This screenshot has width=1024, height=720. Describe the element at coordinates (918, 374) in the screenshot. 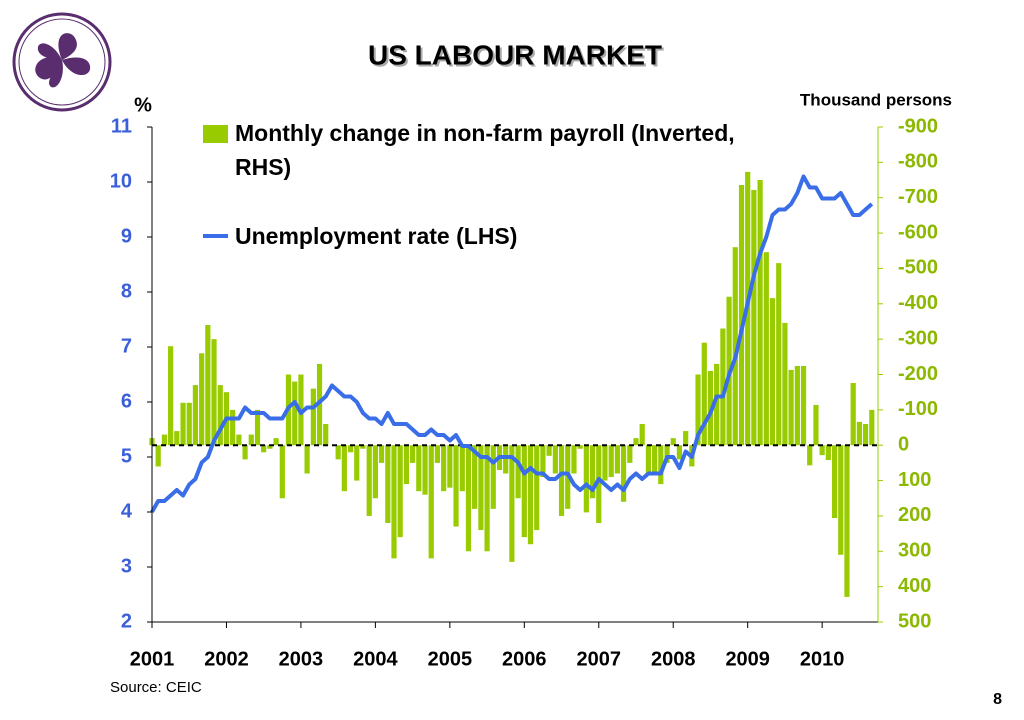

I see `y2-tick-label: -200` at that location.